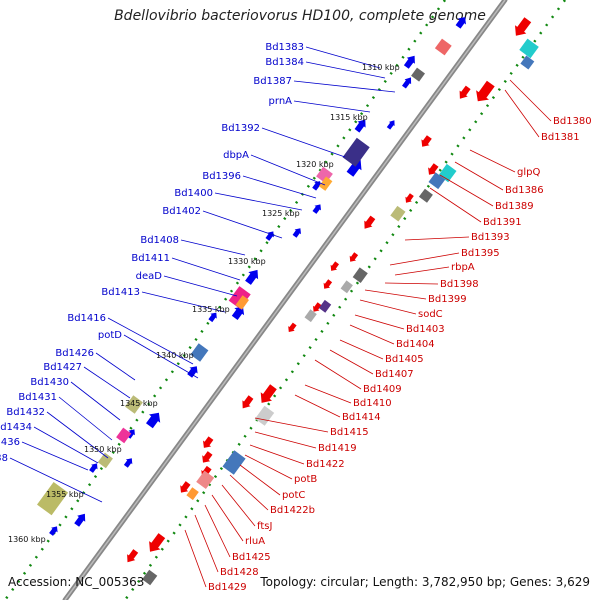 This screenshot has height=600, width=600. What do you see at coordinates (49, 382) in the screenshot?
I see `forward-gene-label: Bd1430` at bounding box center [49, 382].